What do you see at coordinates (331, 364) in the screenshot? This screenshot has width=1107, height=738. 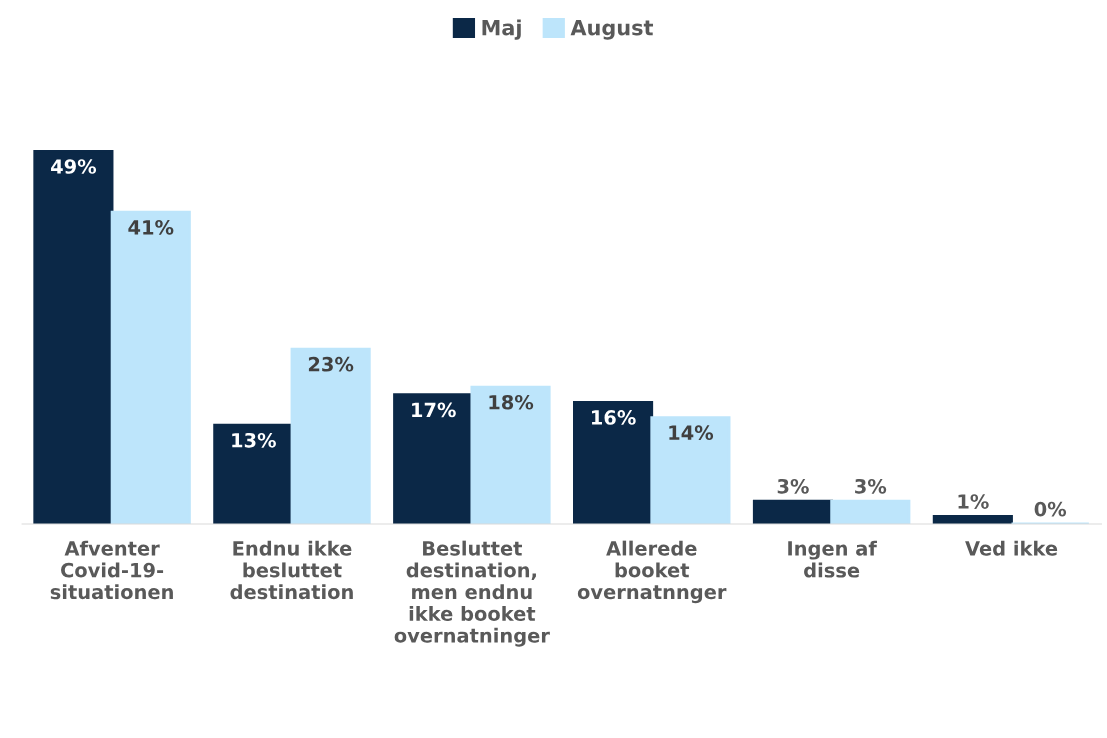 I see `data-label: 23%` at bounding box center [331, 364].